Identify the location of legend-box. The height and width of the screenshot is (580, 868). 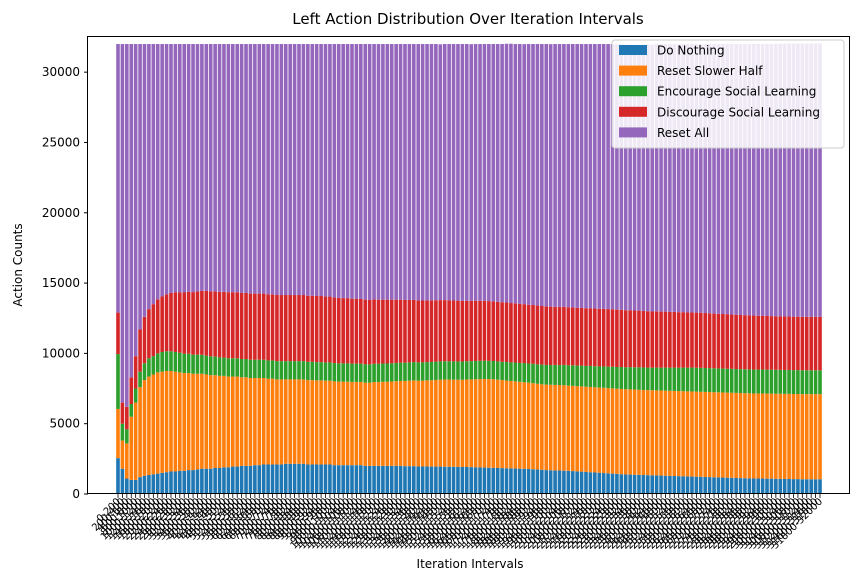
(728, 94).